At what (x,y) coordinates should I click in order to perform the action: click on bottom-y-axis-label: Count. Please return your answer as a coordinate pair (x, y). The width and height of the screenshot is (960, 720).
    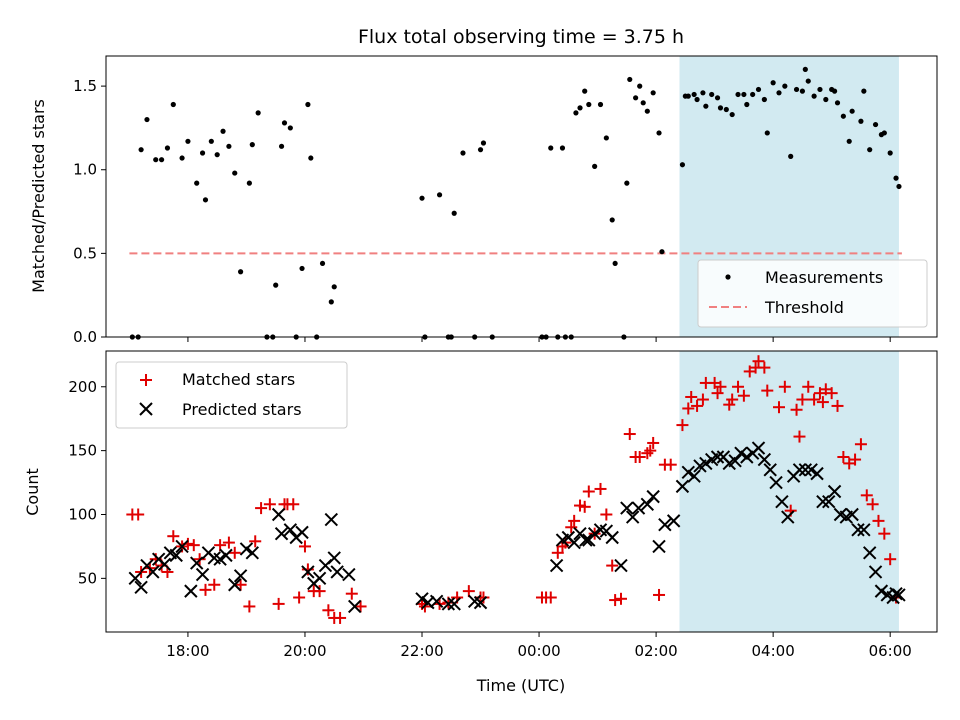
    Looking at the image, I should click on (32, 492).